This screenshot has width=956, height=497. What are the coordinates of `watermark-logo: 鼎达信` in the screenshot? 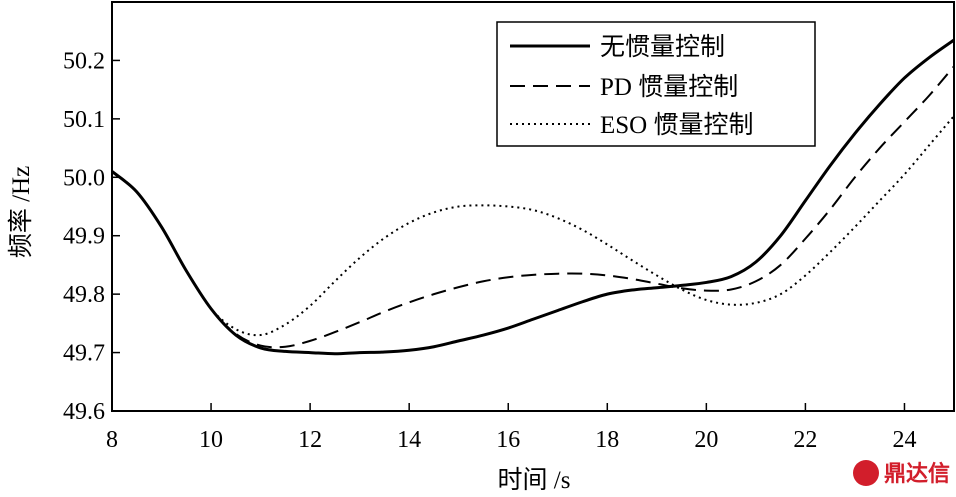 It's located at (901, 473).